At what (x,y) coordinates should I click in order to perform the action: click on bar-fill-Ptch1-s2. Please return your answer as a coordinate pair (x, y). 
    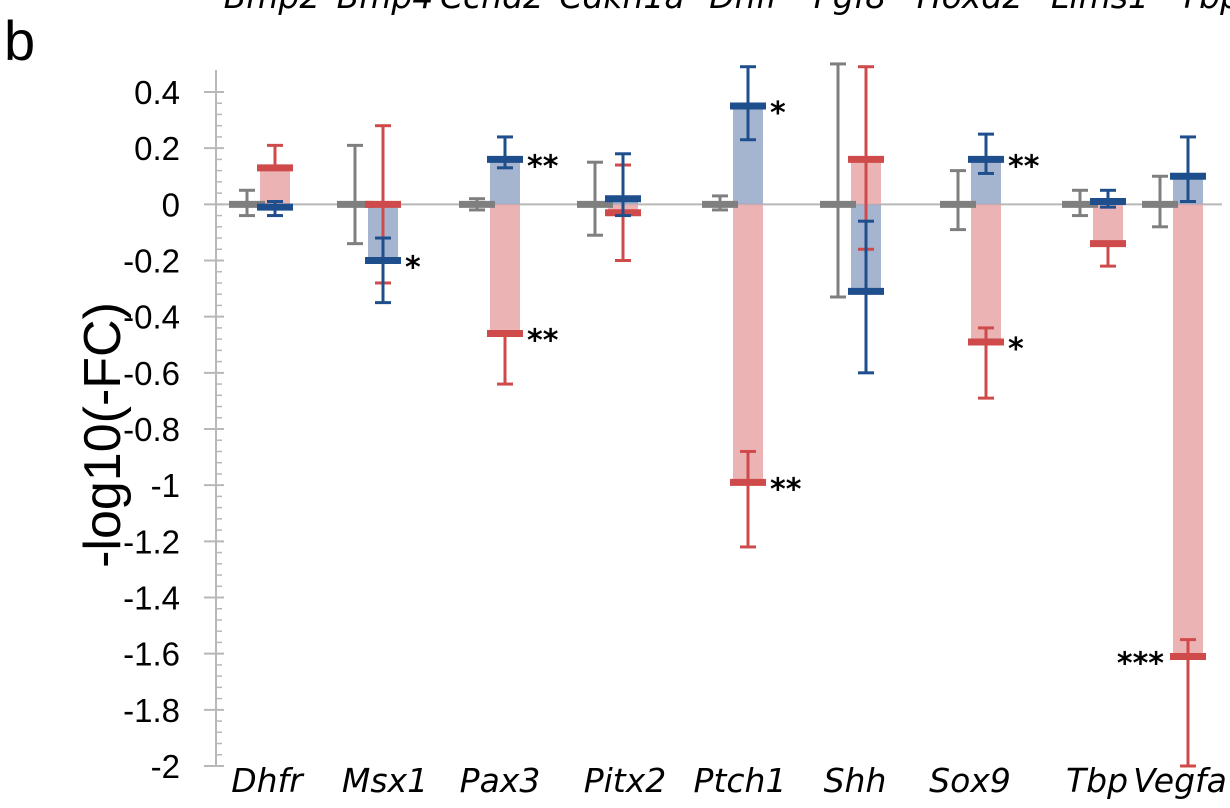
    Looking at the image, I should click on (748, 343).